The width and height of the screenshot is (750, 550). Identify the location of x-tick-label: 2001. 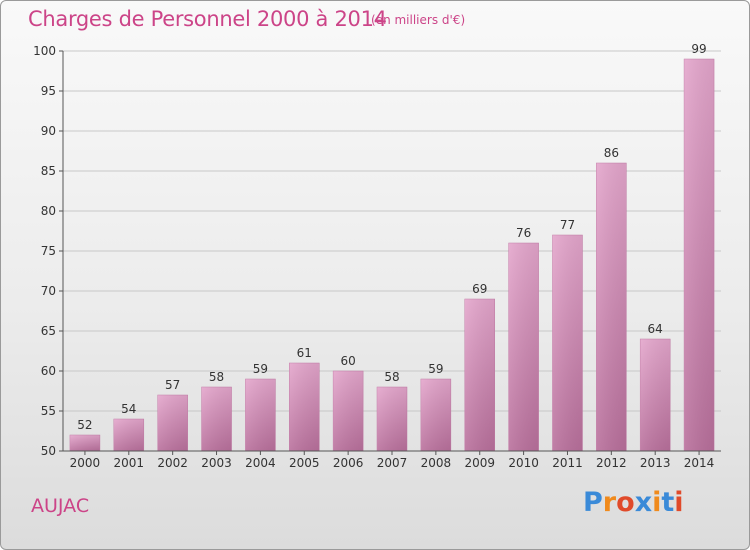
(129, 463).